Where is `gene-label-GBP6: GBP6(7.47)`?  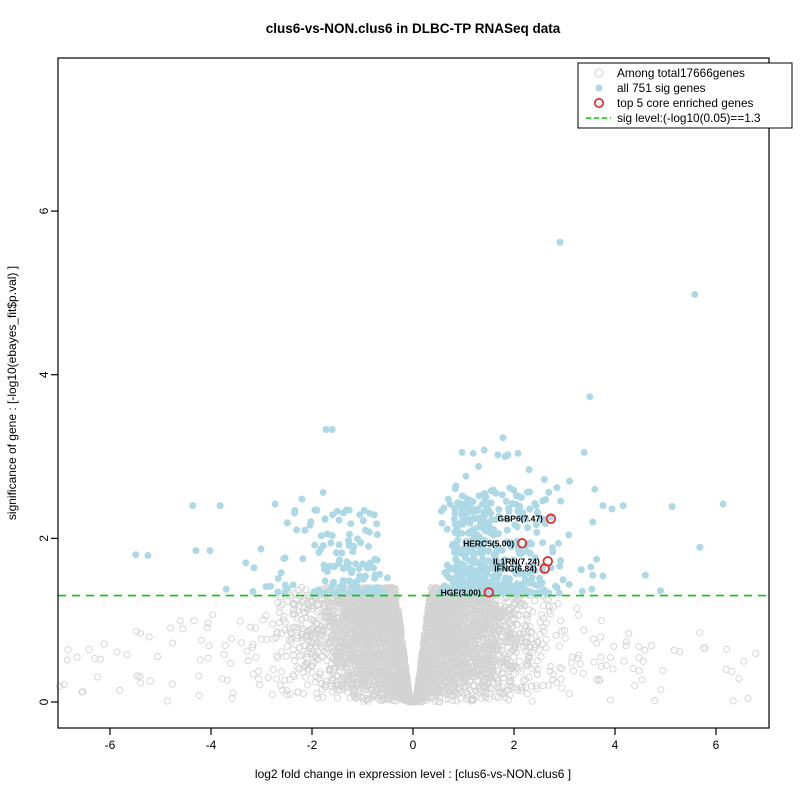
gene-label-GBP6: GBP6(7.47) is located at coordinates (521, 519).